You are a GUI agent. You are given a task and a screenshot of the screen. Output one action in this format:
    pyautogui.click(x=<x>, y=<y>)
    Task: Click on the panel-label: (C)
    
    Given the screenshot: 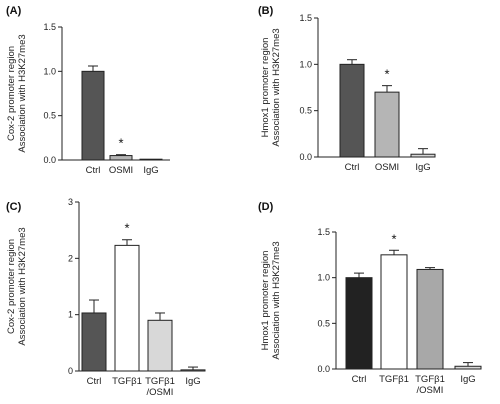 What is the action you would take?
    pyautogui.click(x=14, y=207)
    